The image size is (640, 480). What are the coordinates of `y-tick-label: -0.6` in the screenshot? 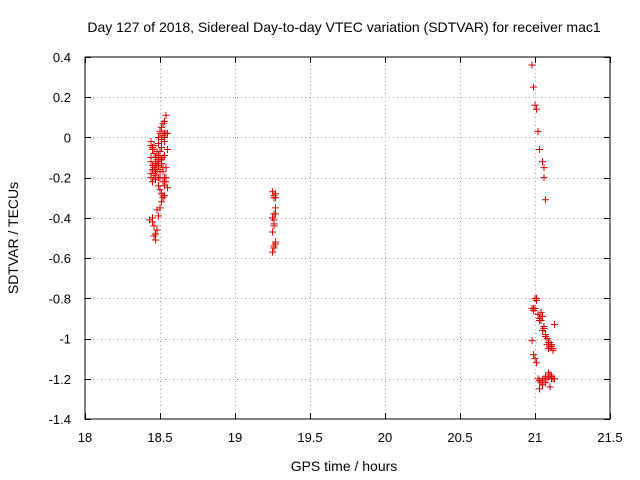 It's located at (60, 258).